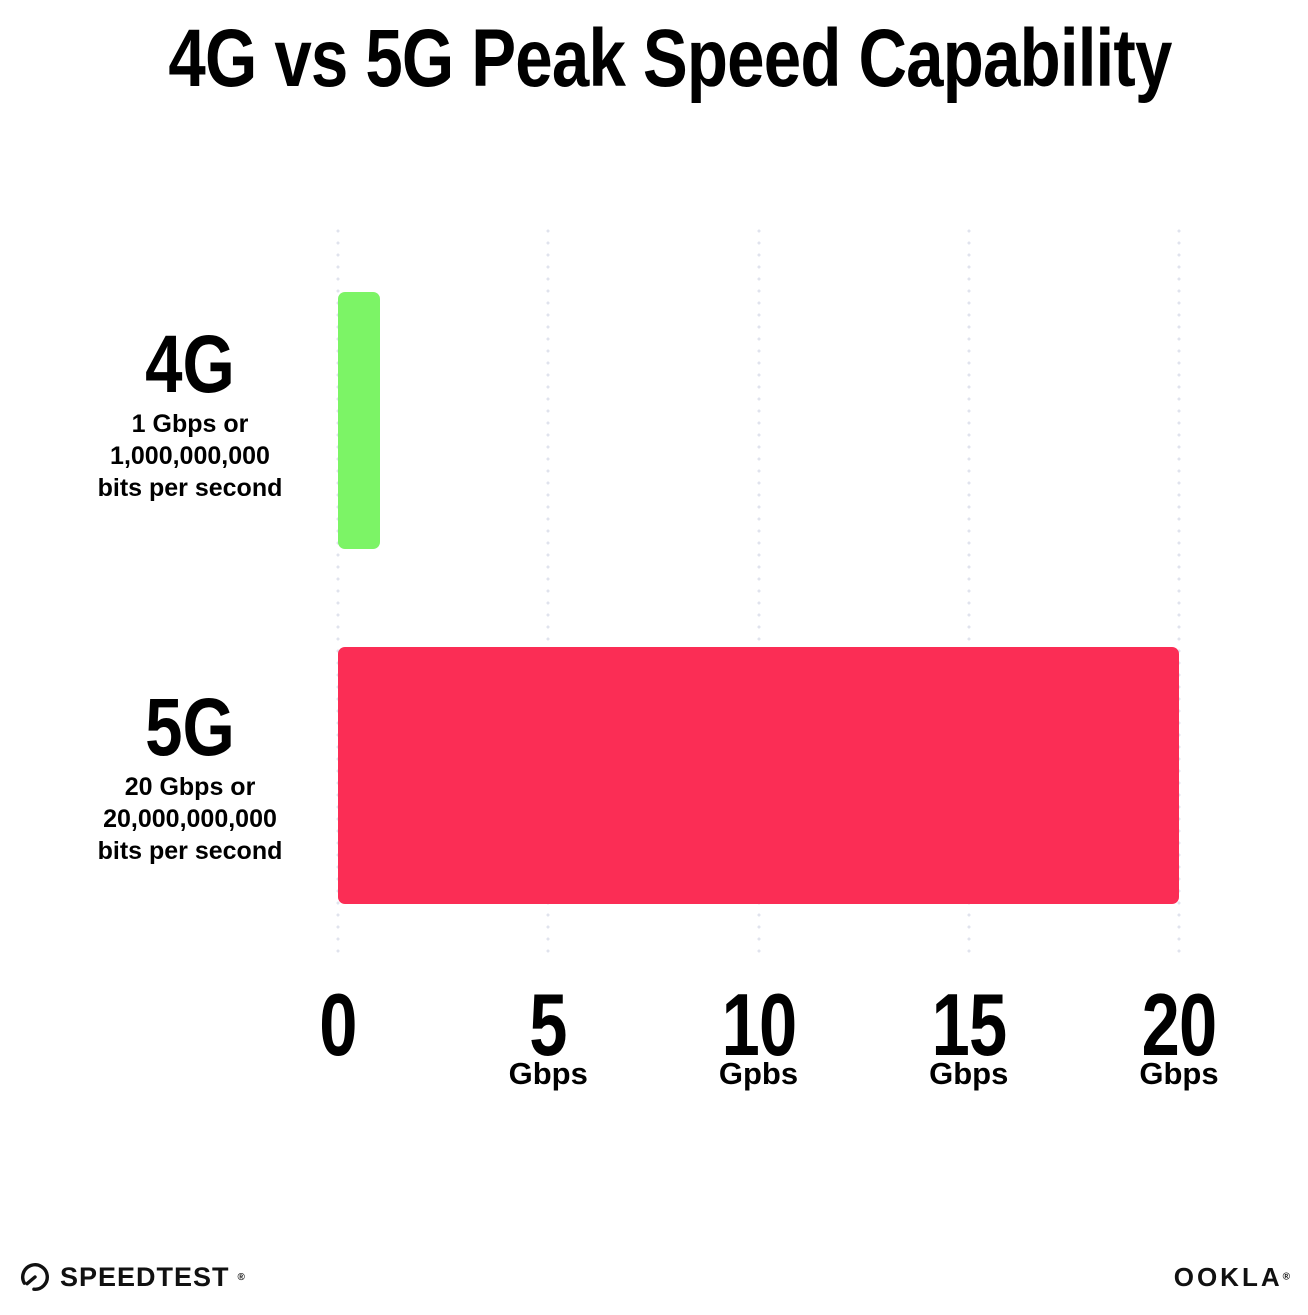 The image size is (1308, 1315). I want to click on x-tick-number: 15, so click(969, 1024).